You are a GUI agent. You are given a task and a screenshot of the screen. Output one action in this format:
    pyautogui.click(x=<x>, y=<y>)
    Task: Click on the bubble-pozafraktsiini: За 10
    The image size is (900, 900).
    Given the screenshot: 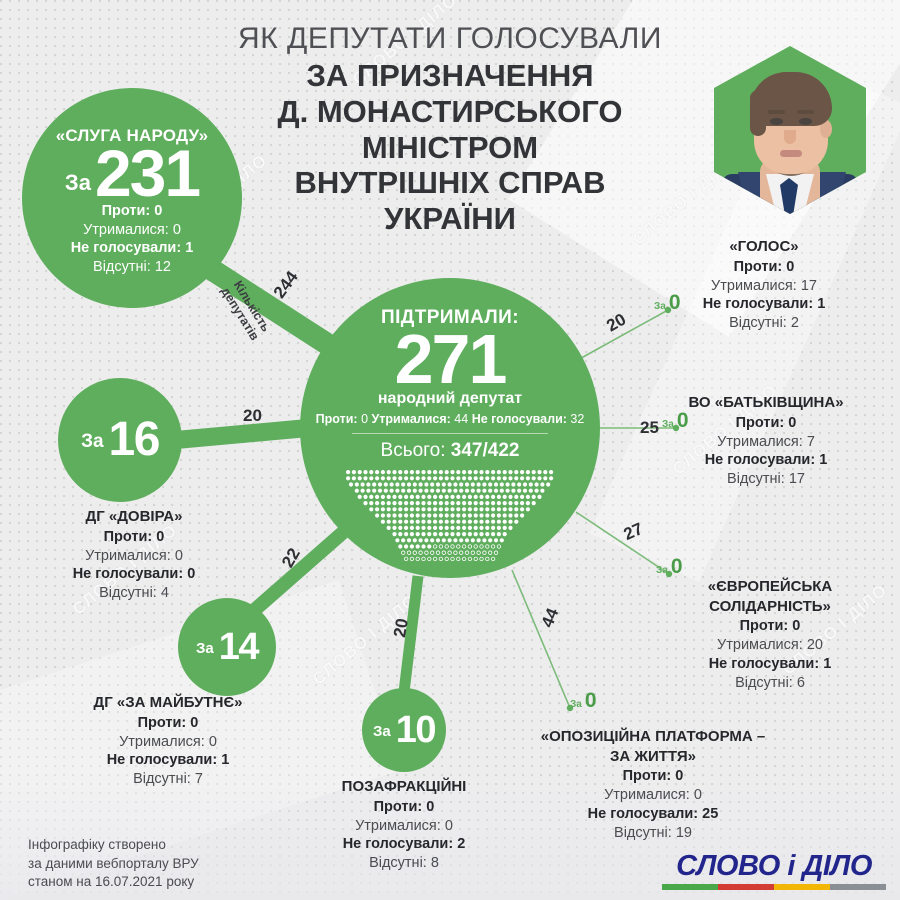 What is the action you would take?
    pyautogui.click(x=404, y=730)
    